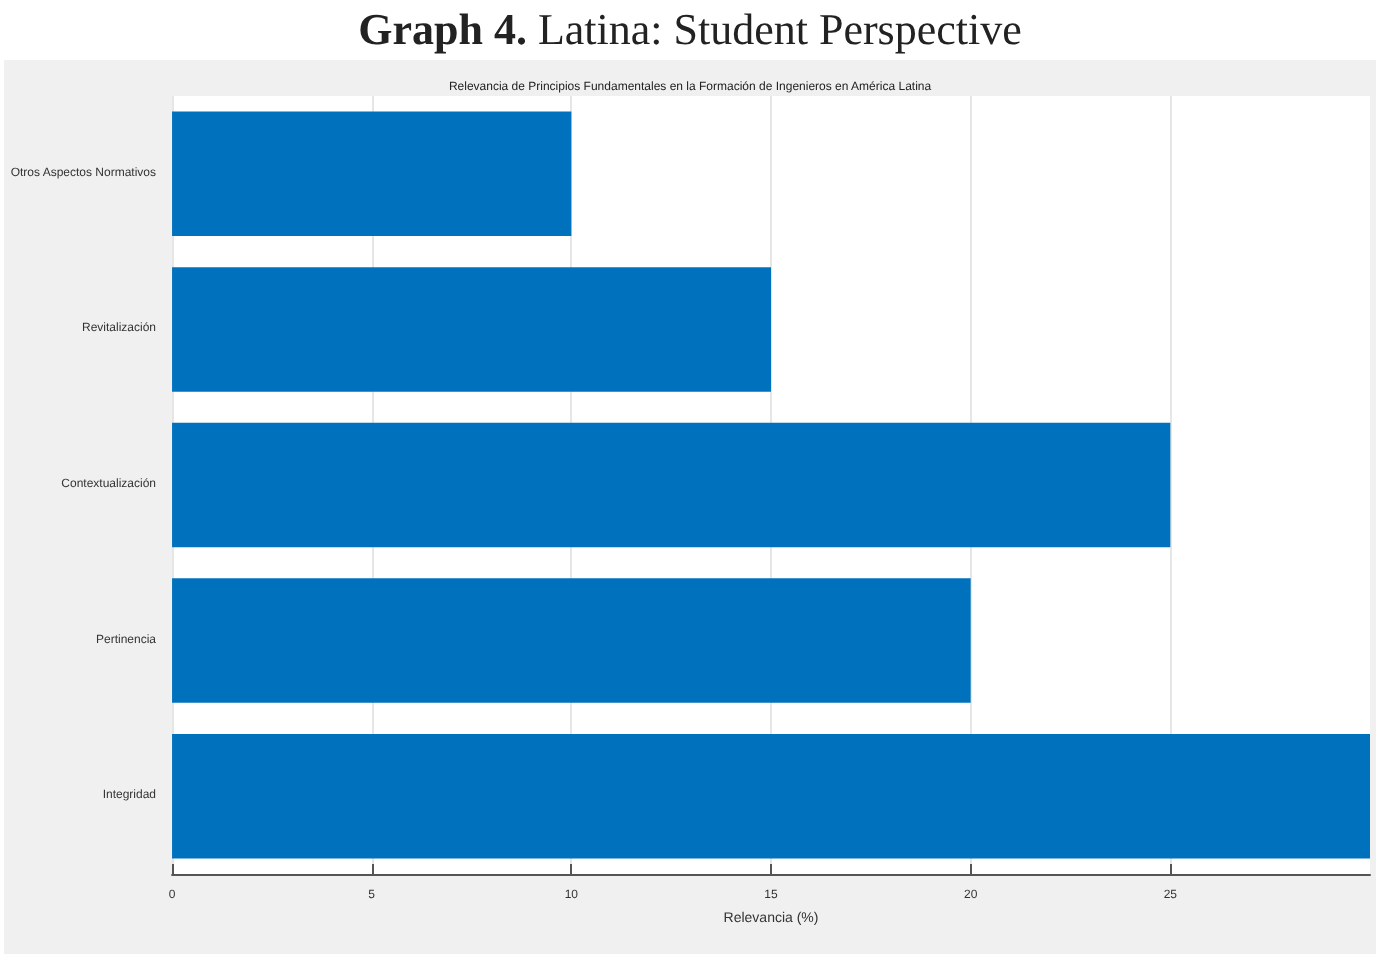 The width and height of the screenshot is (1380, 962). I want to click on chart-title: Graph 4. Latina: Student Perspective, so click(690, 30).